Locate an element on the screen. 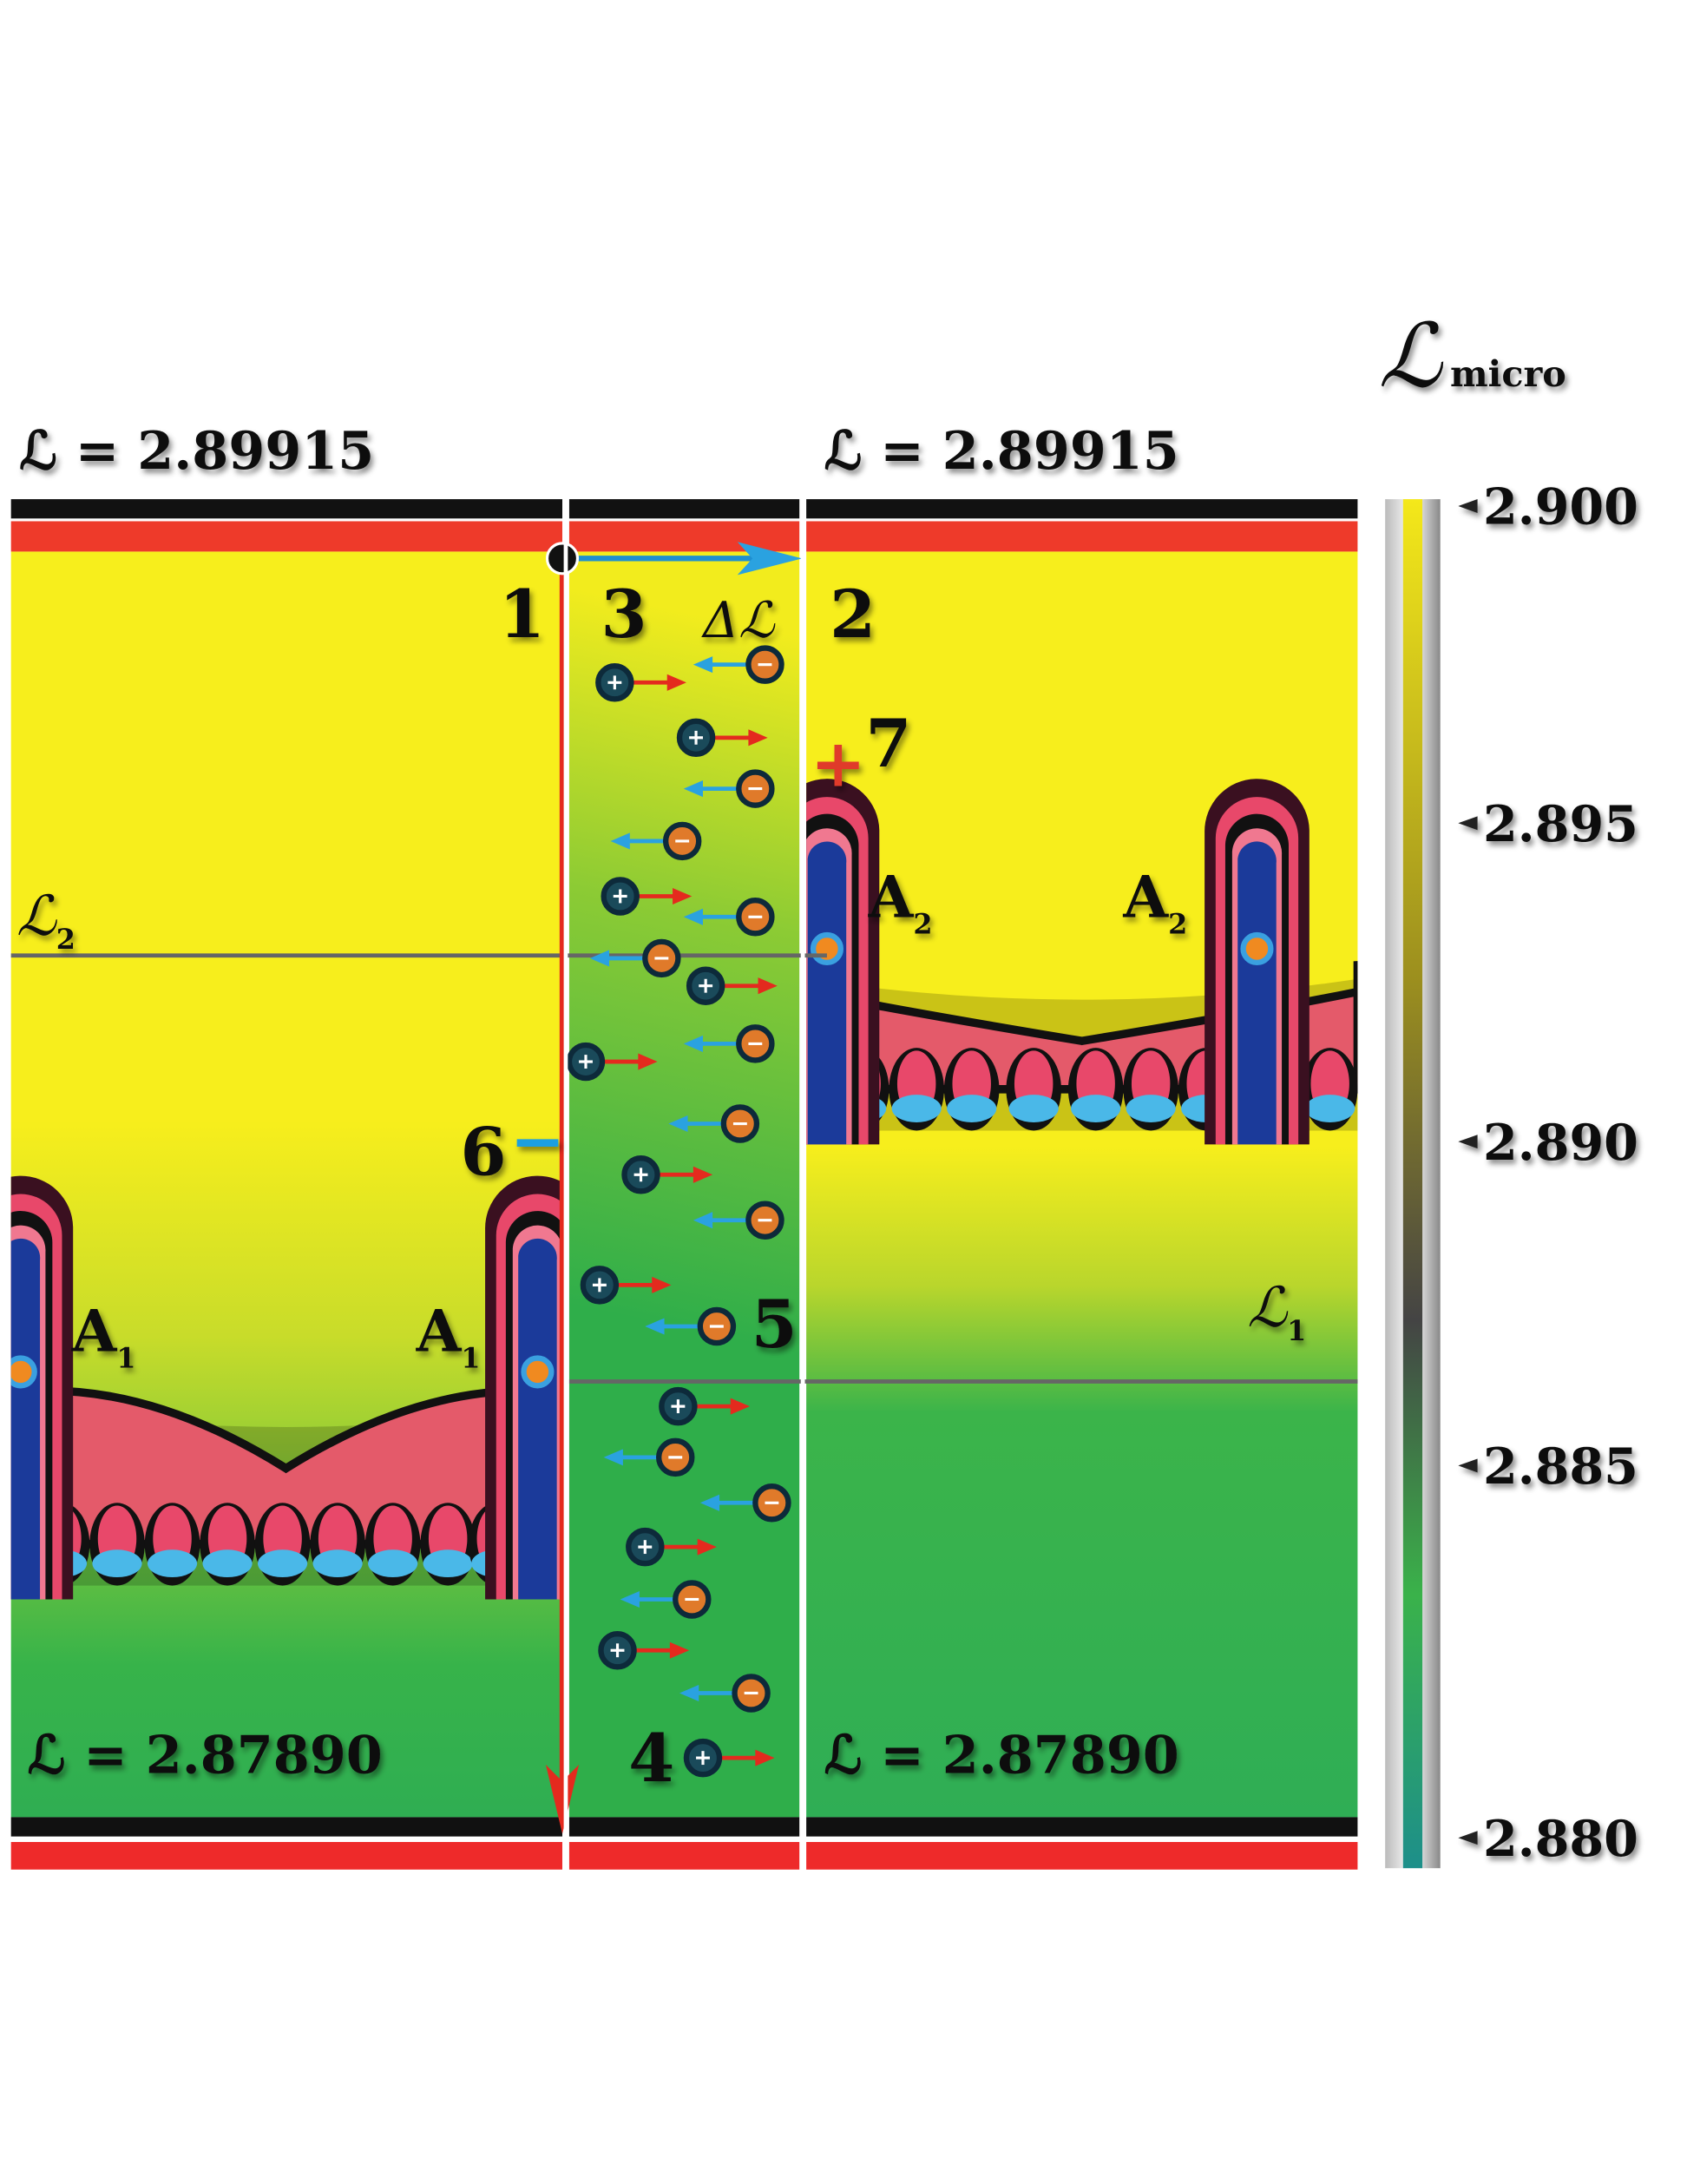 This screenshot has height=2184, width=1687. colorbar-symbol: ℒ is located at coordinates (1410, 356).